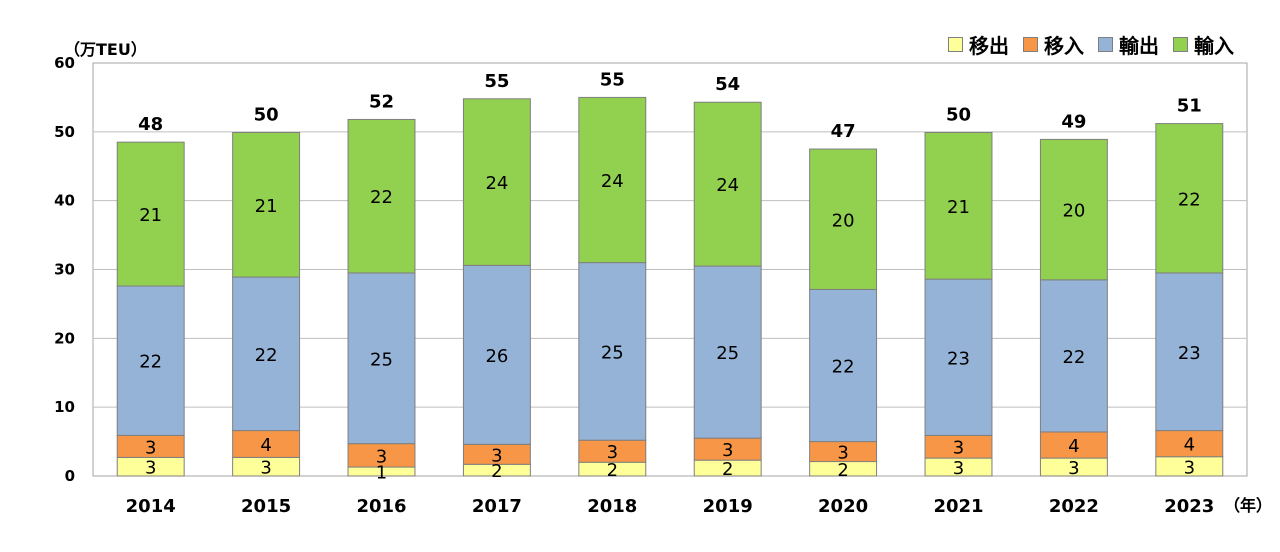  I want to click on x-tick-label: 2019, so click(728, 506).